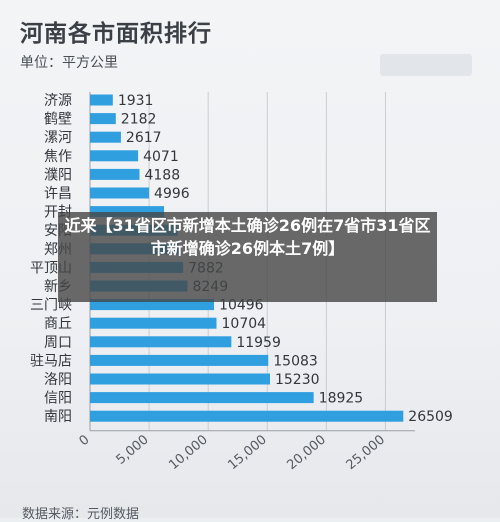 This screenshot has height=522, width=500. I want to click on value-label: 4996, so click(172, 194).